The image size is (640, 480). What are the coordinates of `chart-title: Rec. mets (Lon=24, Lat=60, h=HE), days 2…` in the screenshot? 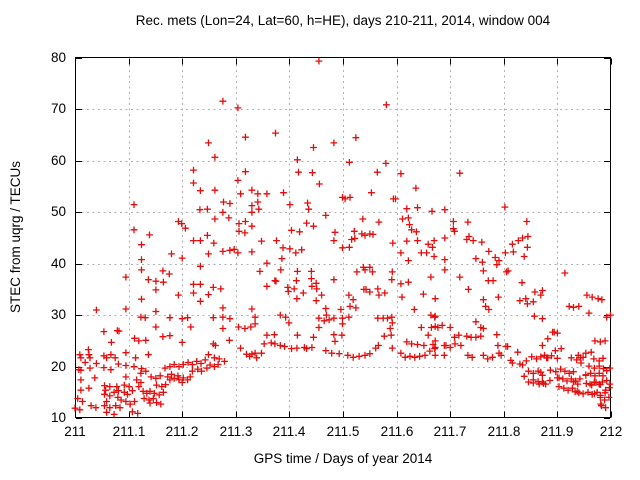 It's located at (343, 20).